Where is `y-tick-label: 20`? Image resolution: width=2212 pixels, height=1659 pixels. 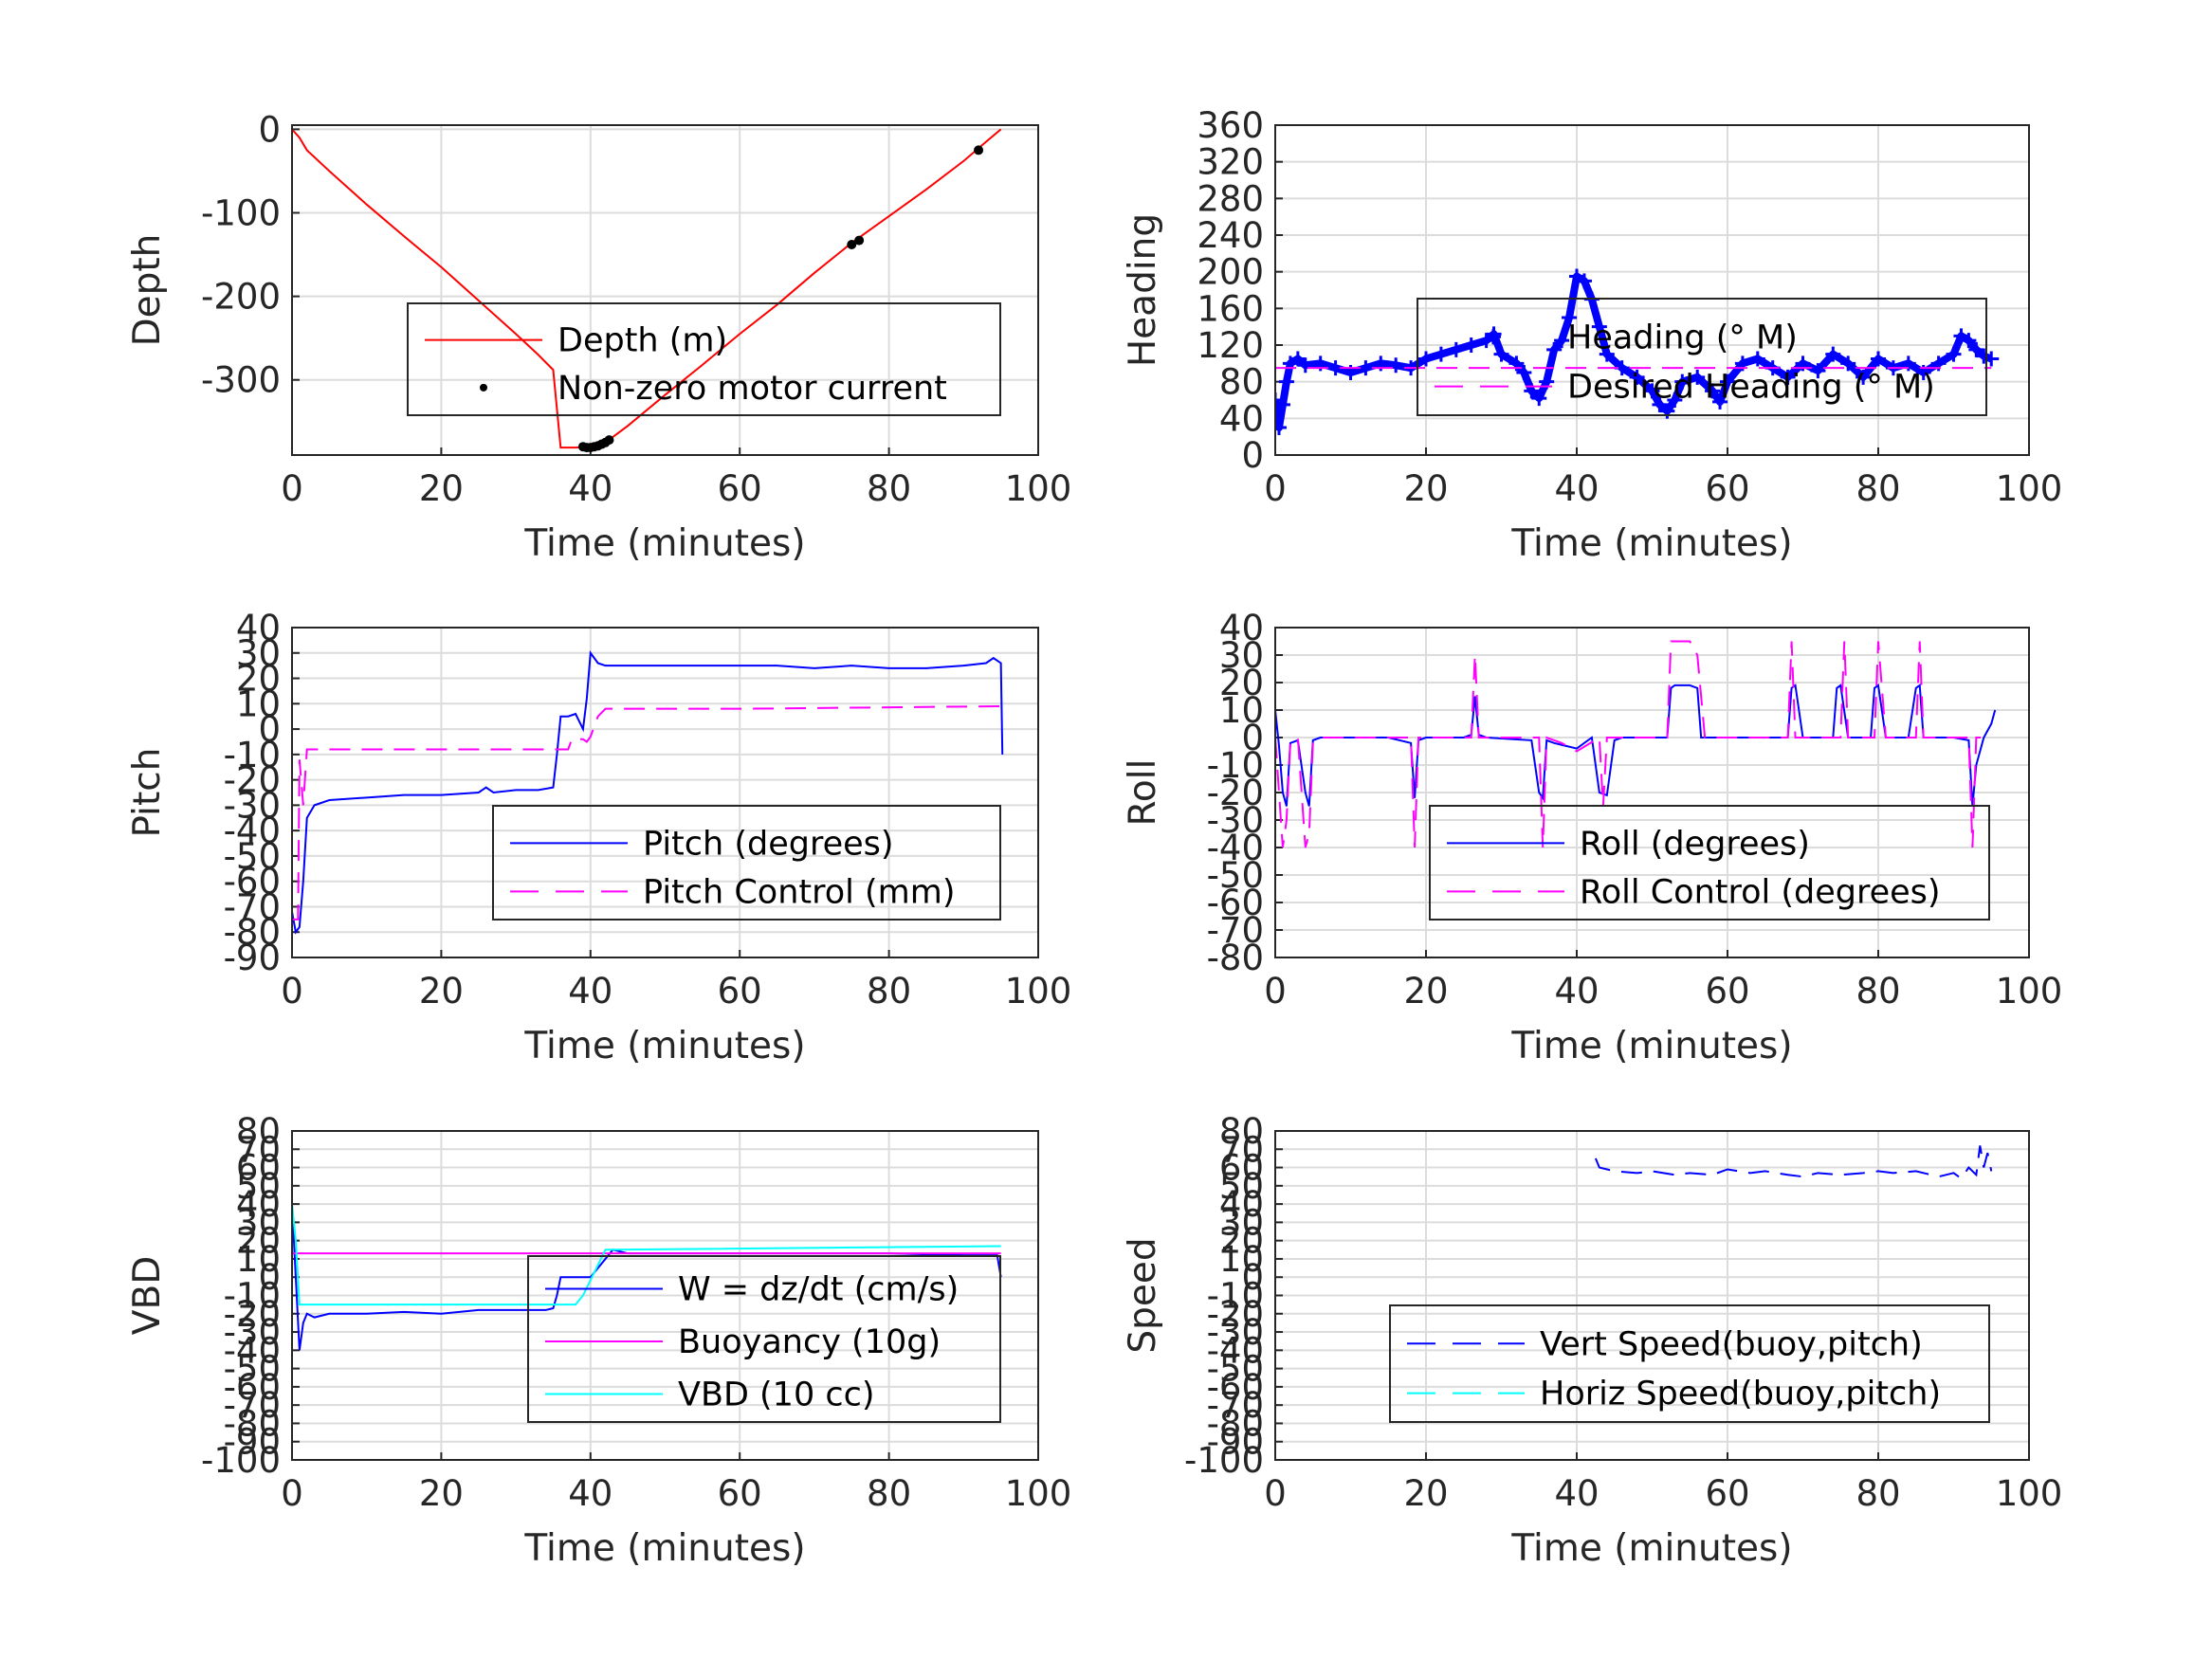 y-tick-label: 20 is located at coordinates (258, 679).